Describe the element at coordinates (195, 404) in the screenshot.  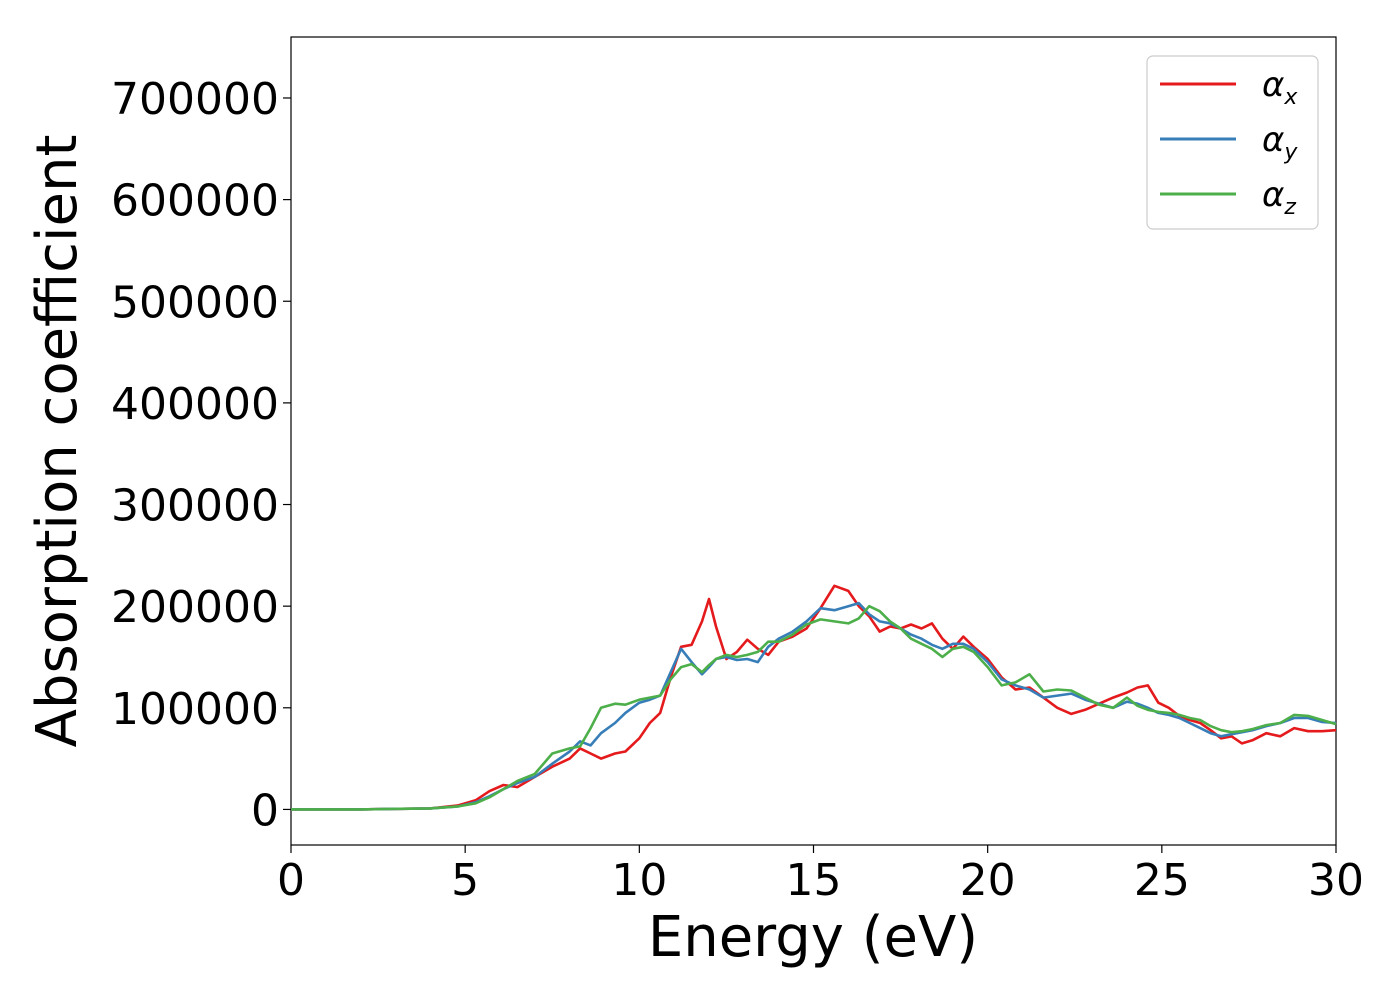
I see `y-tick-label: 400000` at that location.